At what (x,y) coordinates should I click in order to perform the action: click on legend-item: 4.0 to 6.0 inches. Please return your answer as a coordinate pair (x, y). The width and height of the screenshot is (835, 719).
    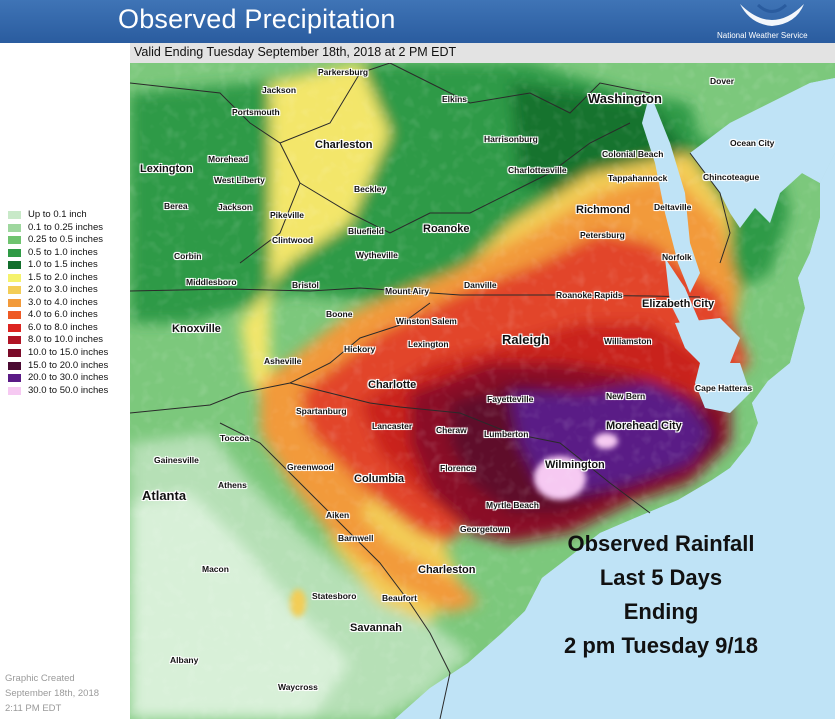
    Looking at the image, I should click on (68, 315).